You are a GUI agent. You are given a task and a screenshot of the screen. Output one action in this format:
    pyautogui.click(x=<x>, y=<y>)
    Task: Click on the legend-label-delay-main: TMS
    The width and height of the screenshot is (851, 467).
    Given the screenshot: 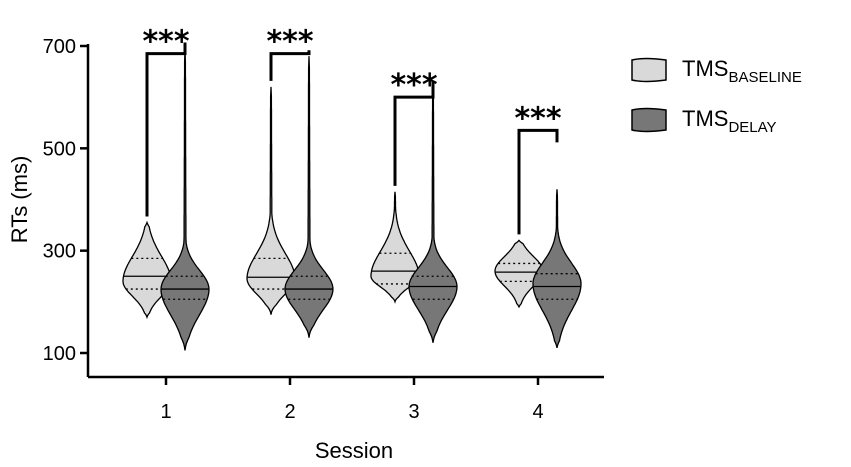 What is the action you would take?
    pyautogui.click(x=705, y=118)
    